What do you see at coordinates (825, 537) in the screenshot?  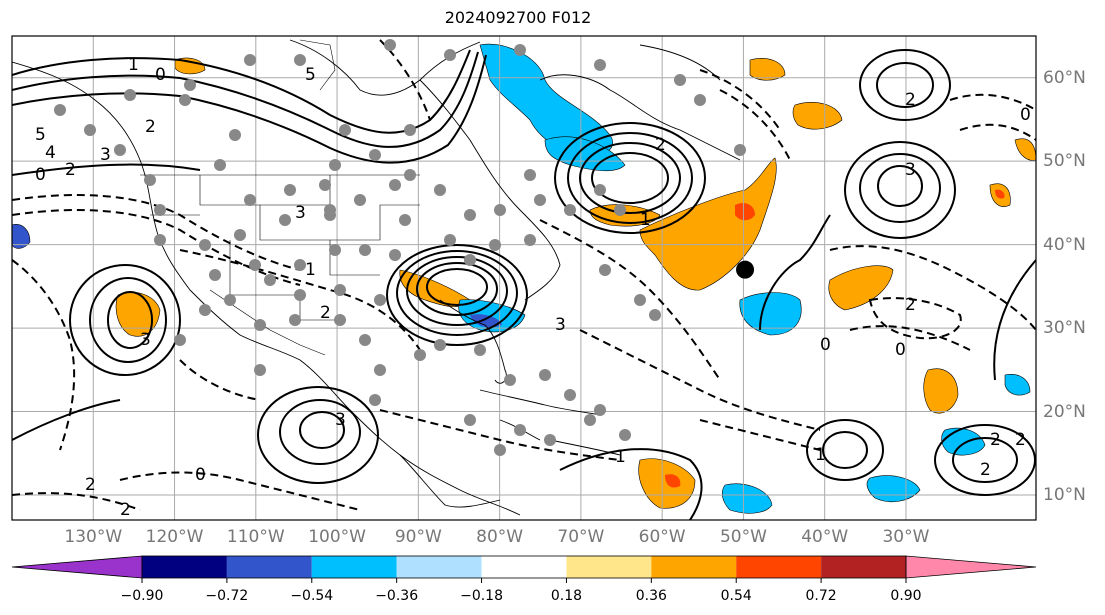 I see `longitude-label: 40°W` at bounding box center [825, 537].